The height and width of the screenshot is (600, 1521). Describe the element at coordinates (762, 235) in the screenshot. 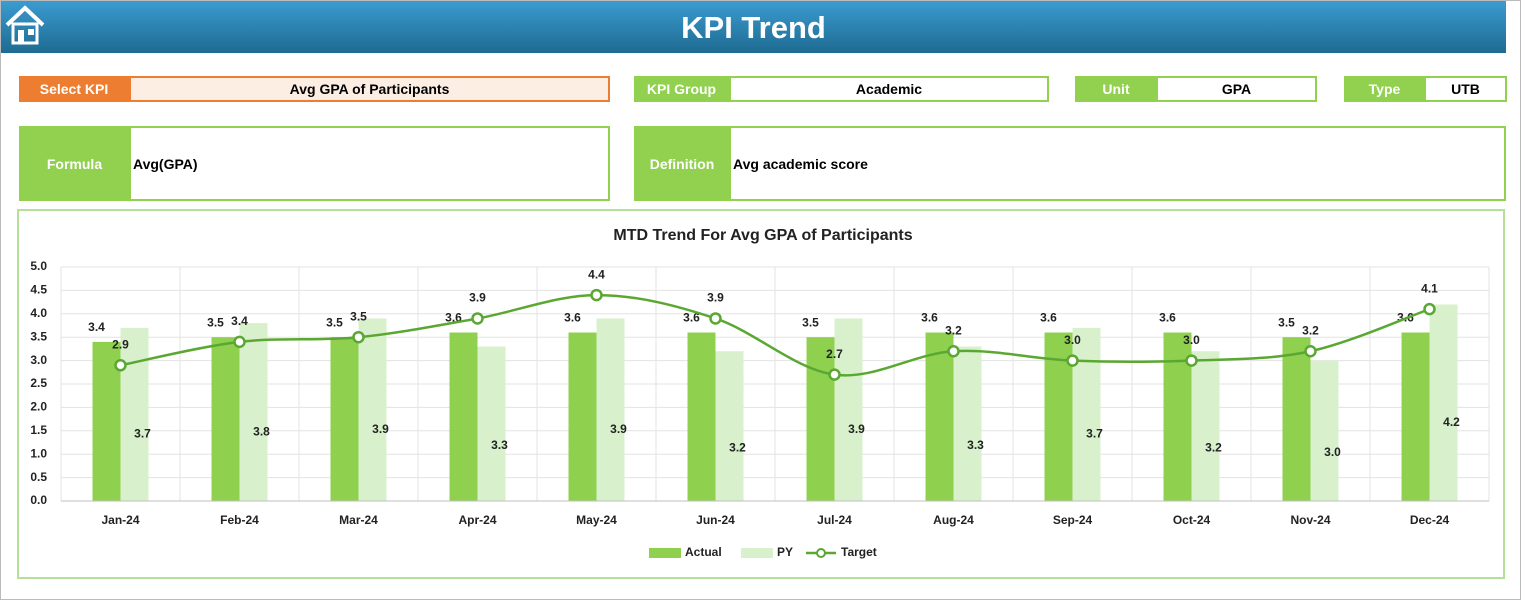

I see `chart-title: MTD Trend For Avg GPA of Participants` at that location.